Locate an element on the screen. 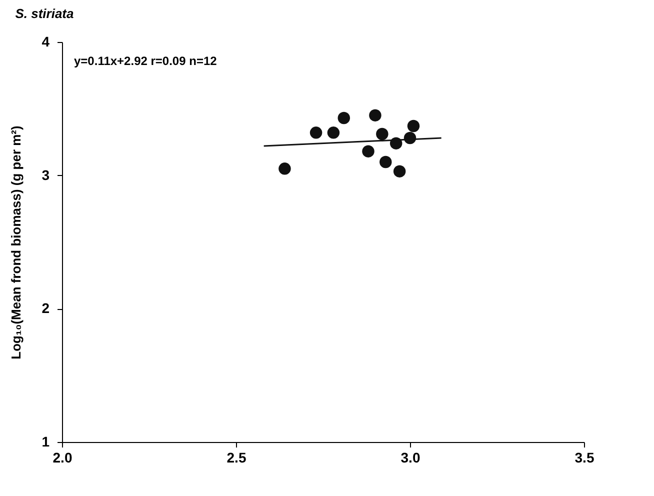  x-tick-label: 3.5 is located at coordinates (584, 458).